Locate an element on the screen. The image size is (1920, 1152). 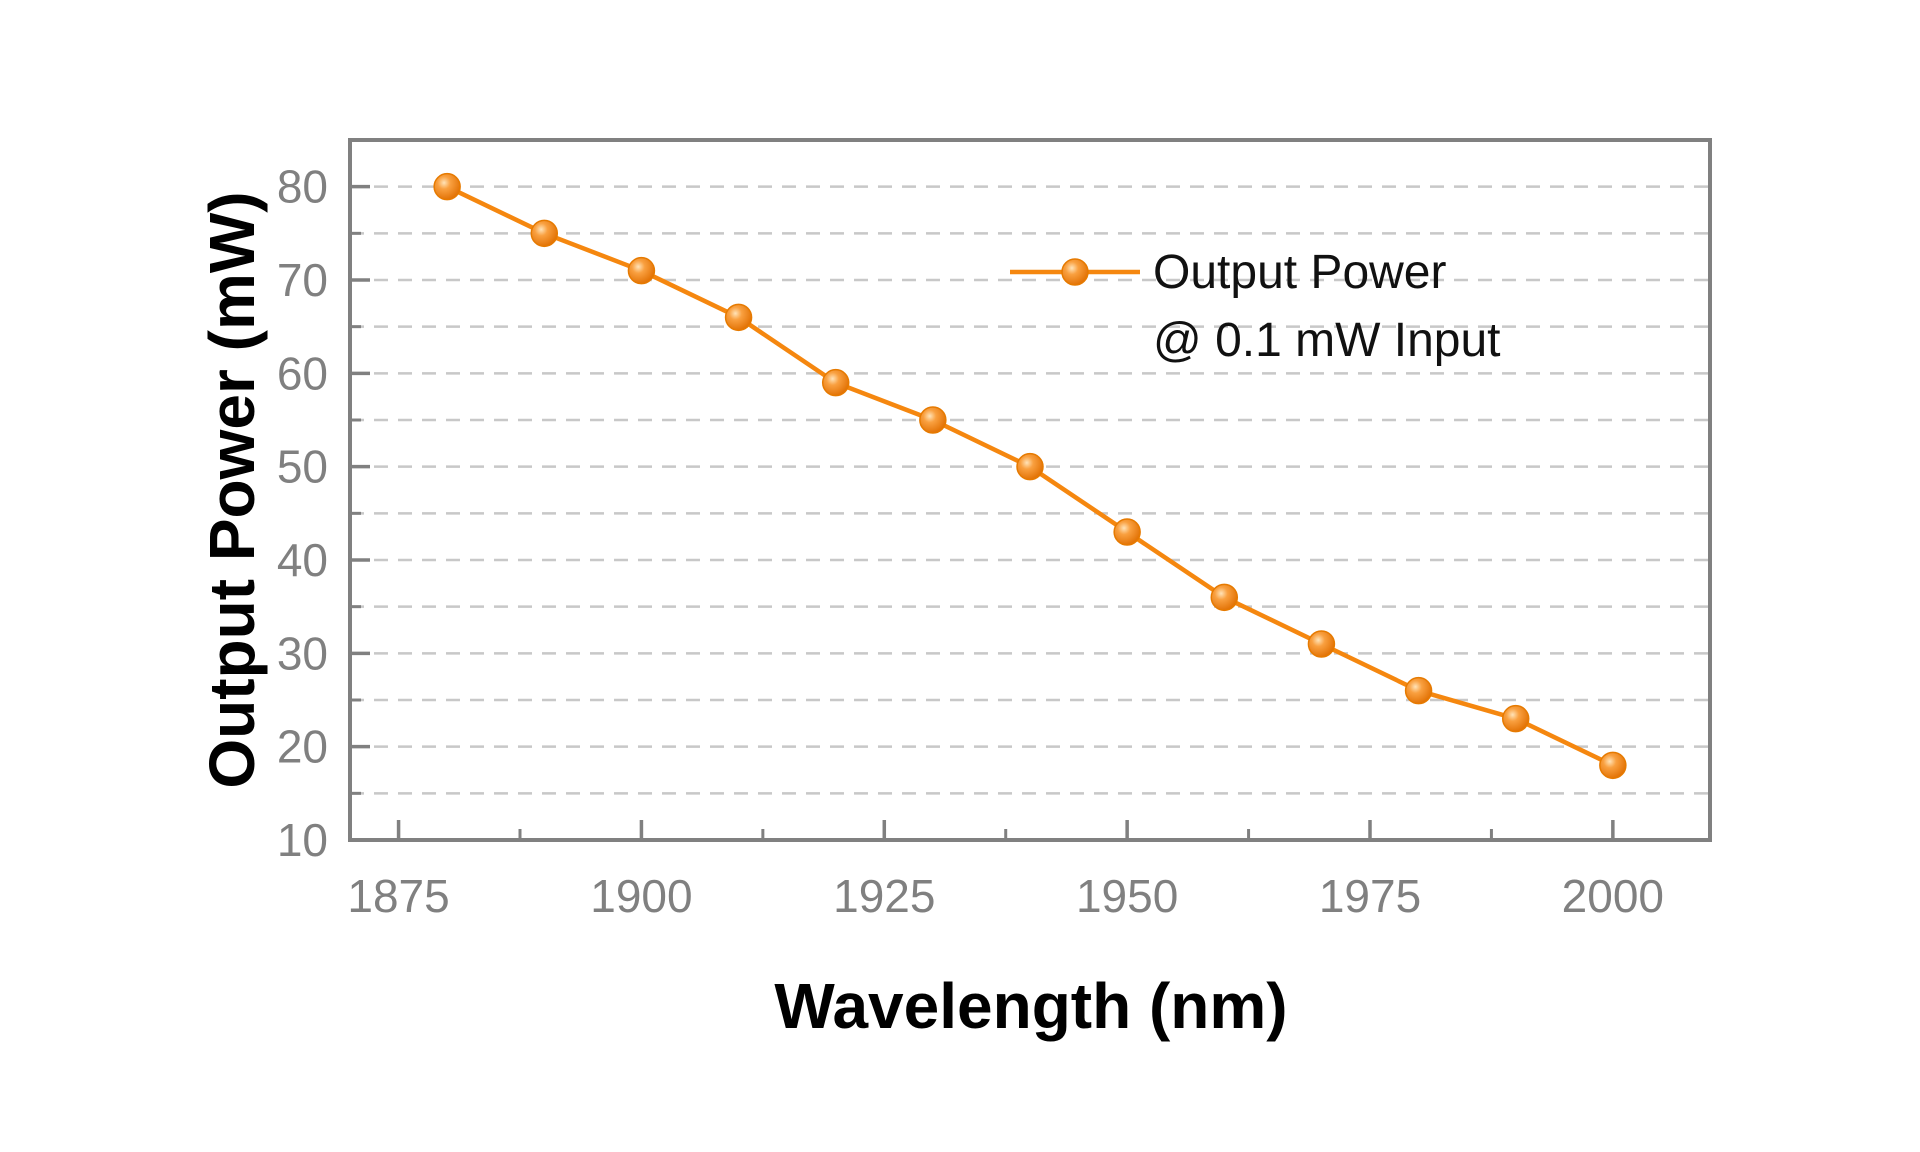
y-axis-title: Output Power (mW) is located at coordinates (232, 489).